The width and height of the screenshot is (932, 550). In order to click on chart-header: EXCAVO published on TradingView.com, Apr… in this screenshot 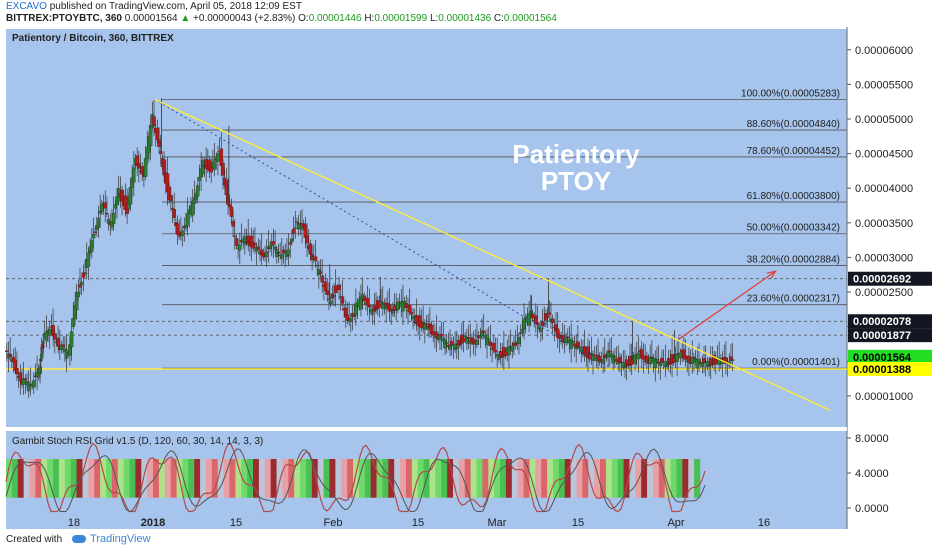, I will do `click(466, 13)`.